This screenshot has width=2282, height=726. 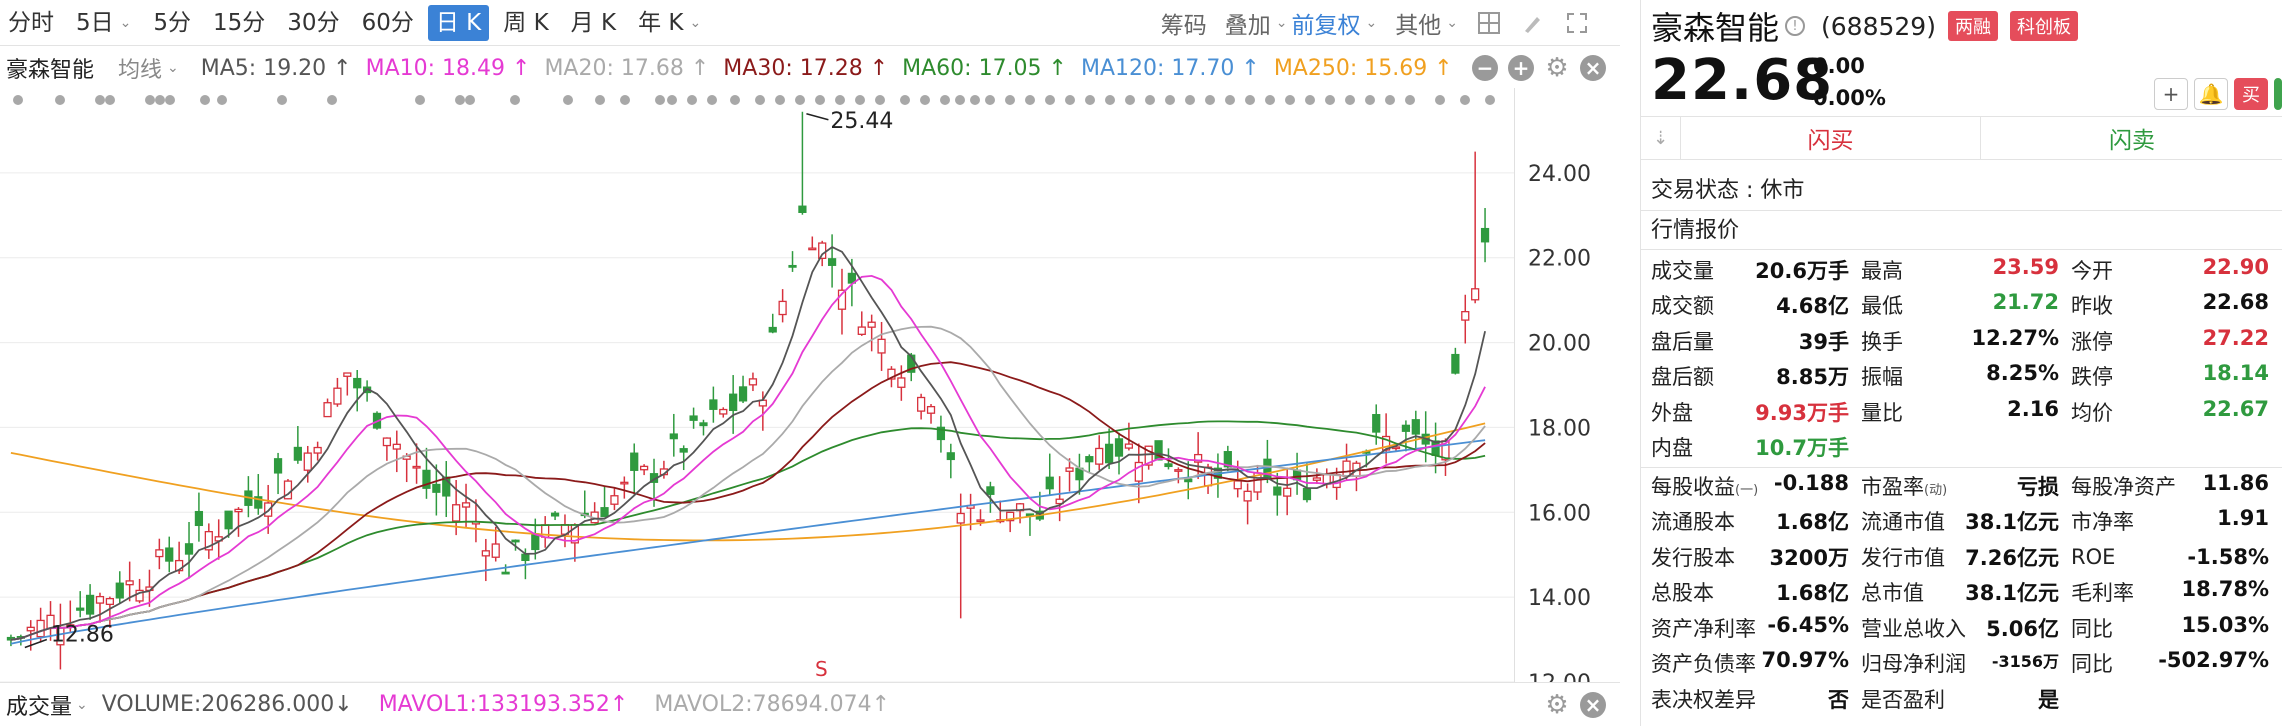 What do you see at coordinates (1812, 522) in the screenshot?
I see `quote-value: 1.68亿` at bounding box center [1812, 522].